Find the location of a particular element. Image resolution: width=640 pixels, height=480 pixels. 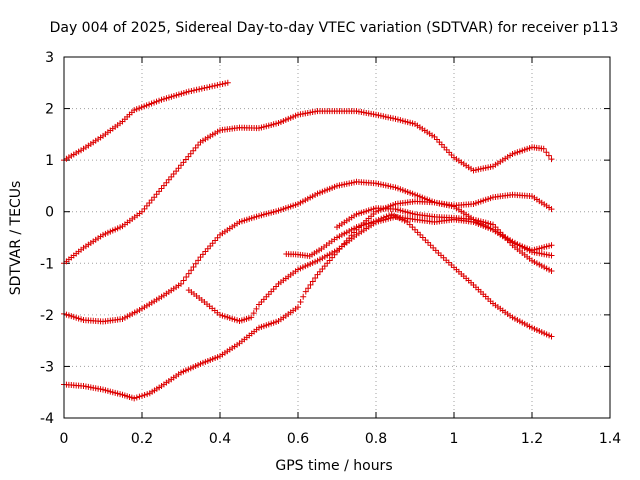

x-tick-label: 1.2 is located at coordinates (532, 439).